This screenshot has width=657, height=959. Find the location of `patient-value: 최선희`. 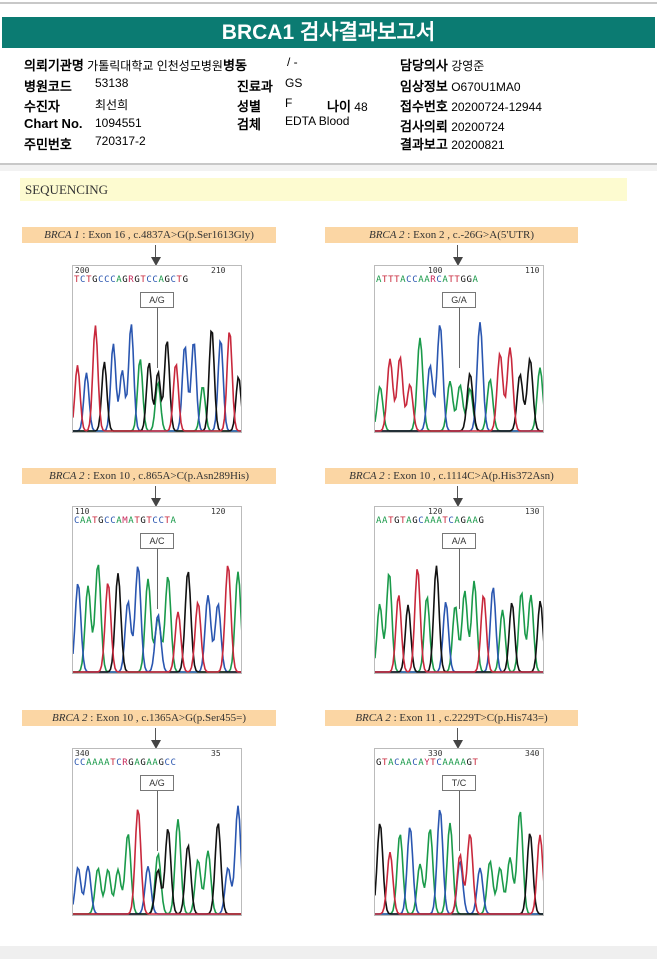

patient-value: 최선희 is located at coordinates (112, 105).